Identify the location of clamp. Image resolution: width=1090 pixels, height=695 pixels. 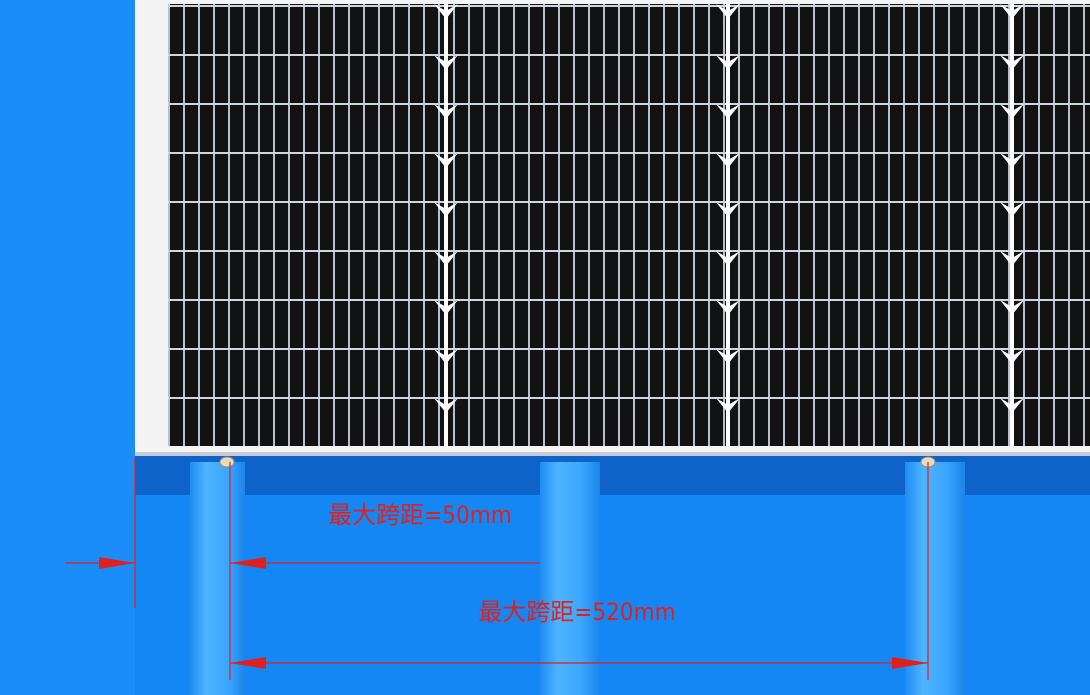
(227, 462).